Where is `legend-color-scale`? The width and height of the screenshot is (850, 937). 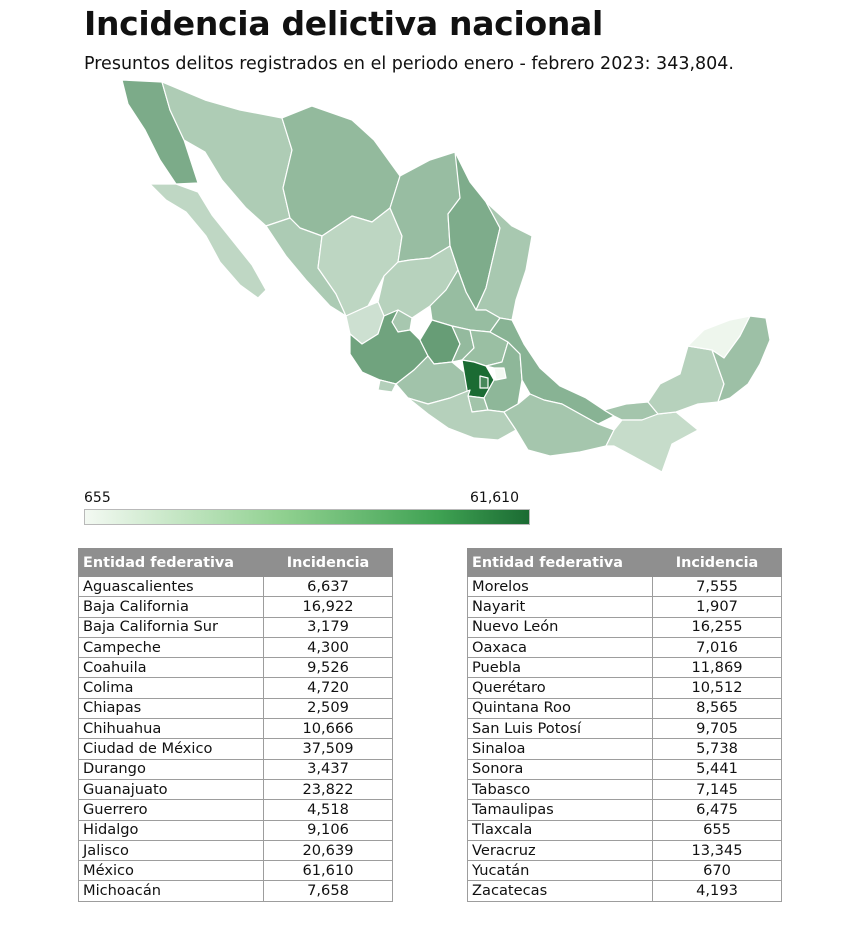
legend-color-scale is located at coordinates (307, 517).